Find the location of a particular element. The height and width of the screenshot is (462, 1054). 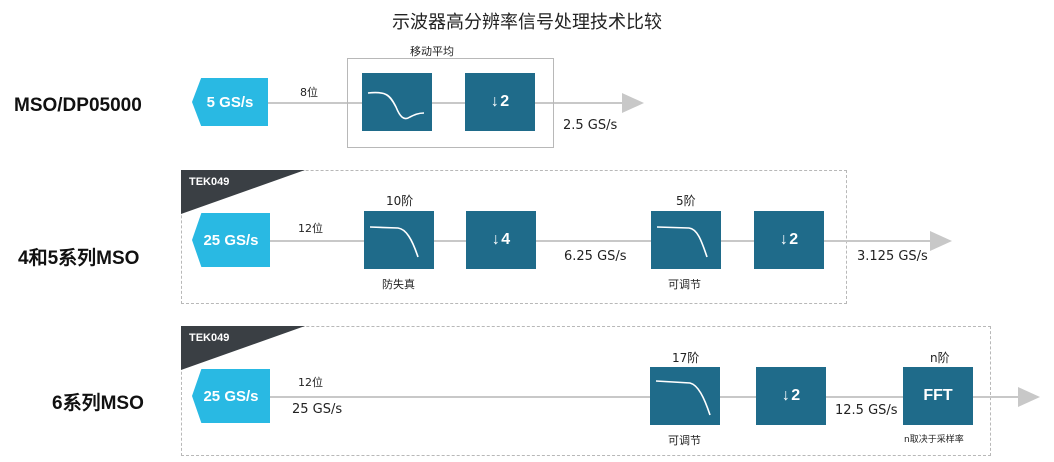

fft-label: FFT is located at coordinates (938, 395).